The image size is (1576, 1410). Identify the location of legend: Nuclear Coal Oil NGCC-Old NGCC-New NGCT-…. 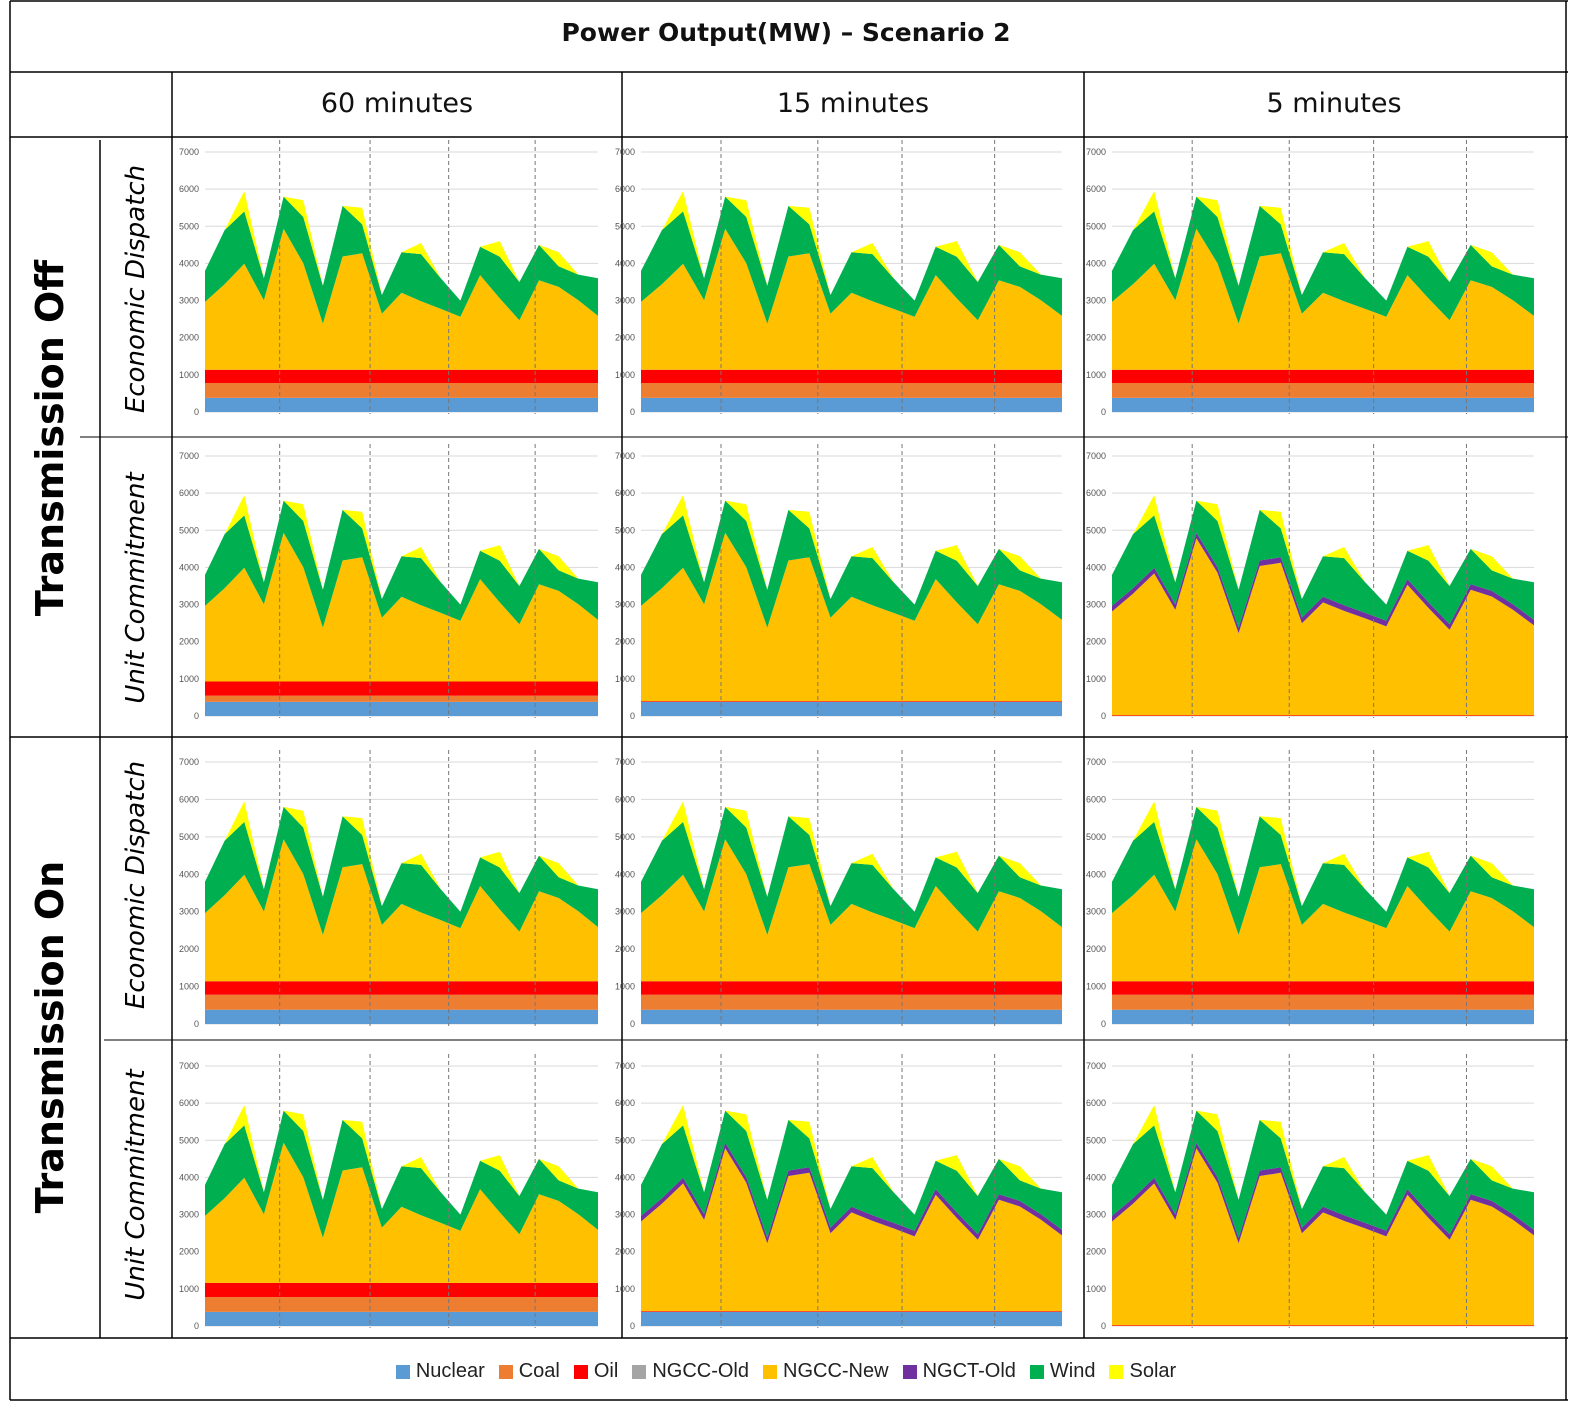
(786, 1371).